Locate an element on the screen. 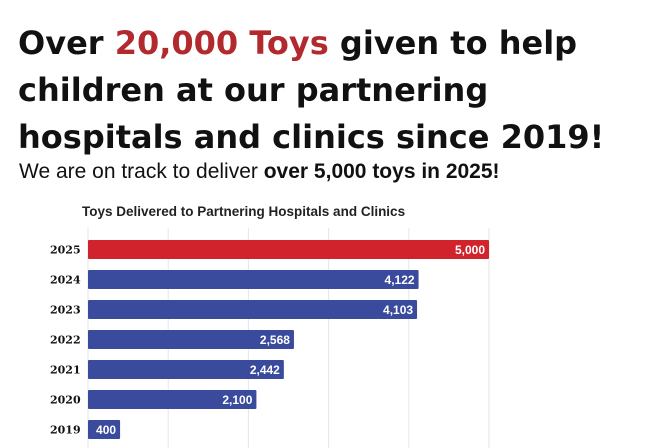 This screenshot has width=661, height=448. data-label-2019: 400 is located at coordinates (106, 430).